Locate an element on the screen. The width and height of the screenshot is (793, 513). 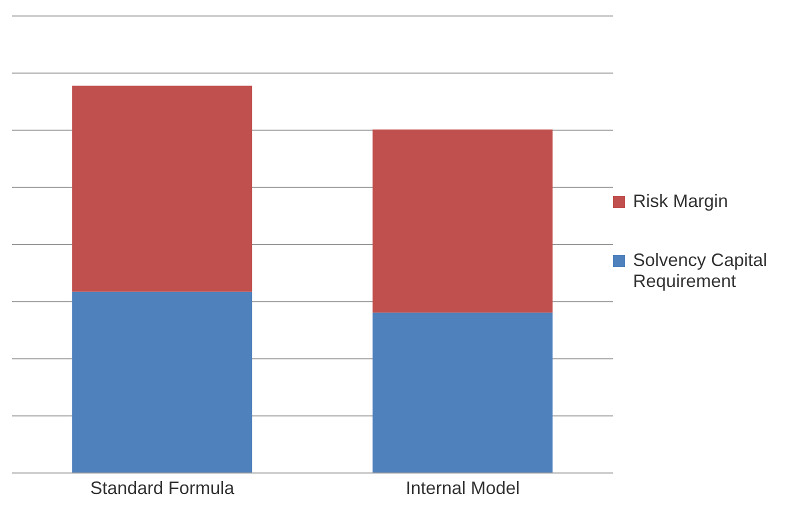
x-tick-label: Internal Model is located at coordinates (463, 488).